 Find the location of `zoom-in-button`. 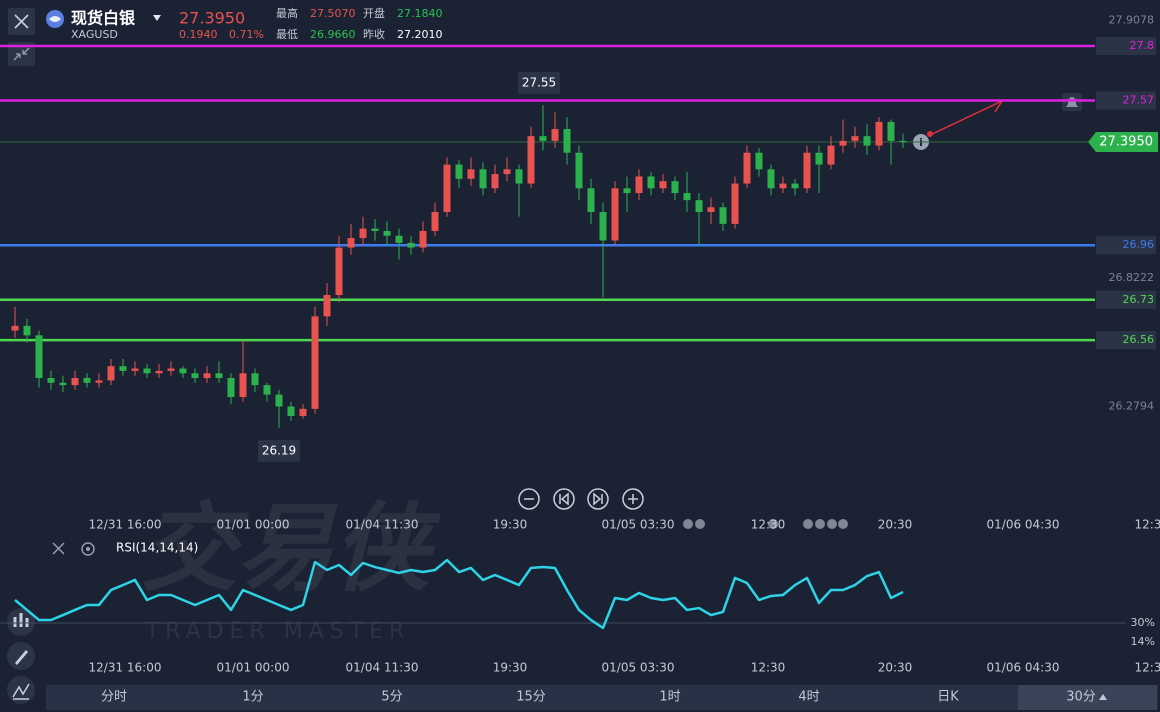

zoom-in-button is located at coordinates (633, 499).